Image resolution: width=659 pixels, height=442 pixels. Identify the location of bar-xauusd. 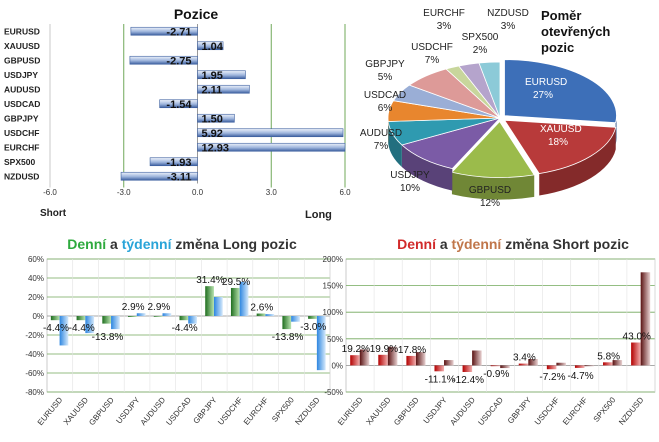
(210, 46).